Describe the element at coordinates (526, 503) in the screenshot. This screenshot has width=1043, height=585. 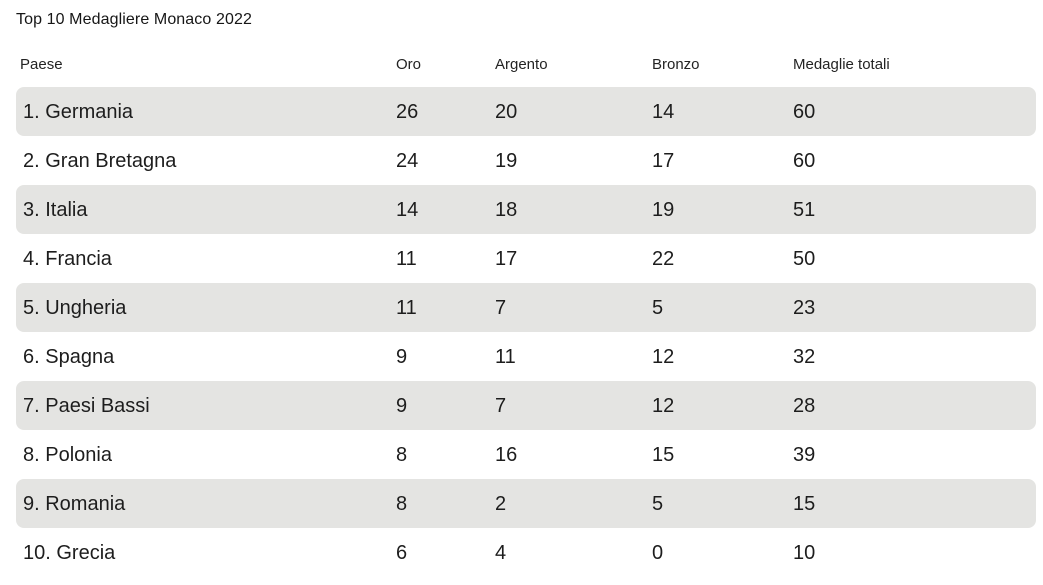
I see `table-row: 9. Romania 8 2 5 15` at that location.